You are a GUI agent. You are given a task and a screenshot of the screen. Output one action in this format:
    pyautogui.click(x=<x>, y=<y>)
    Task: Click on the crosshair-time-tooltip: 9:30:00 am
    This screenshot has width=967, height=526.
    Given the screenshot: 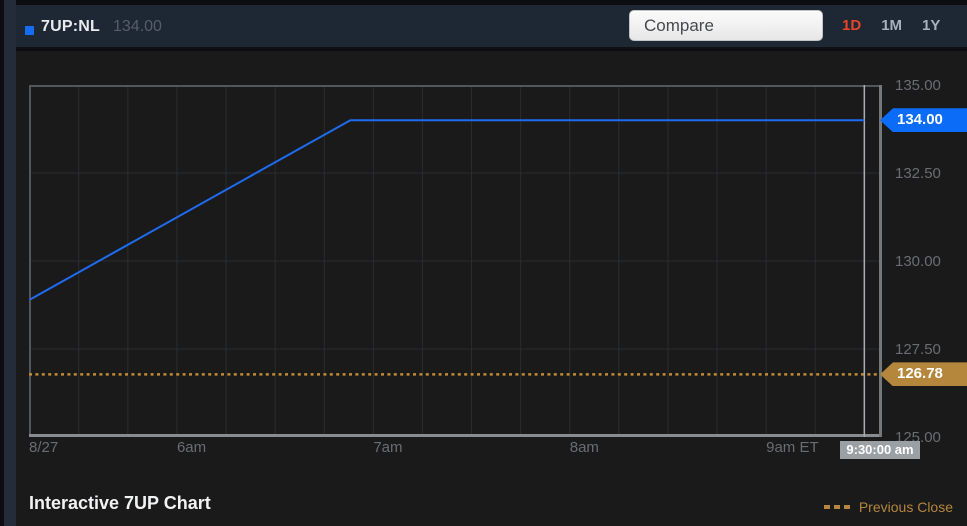 What is the action you would take?
    pyautogui.click(x=880, y=450)
    